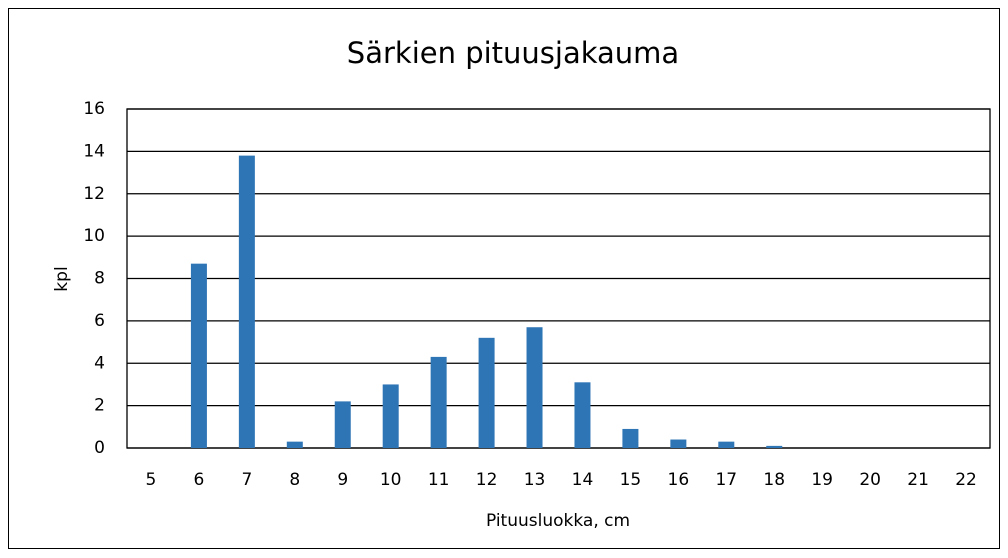  I want to click on x-tick-label: 7, so click(246, 480).